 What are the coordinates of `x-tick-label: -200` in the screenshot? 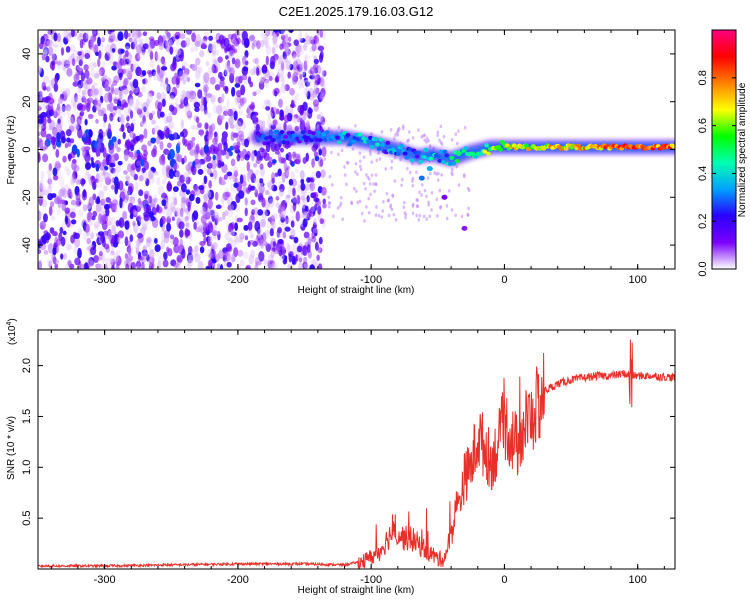 It's located at (238, 580).